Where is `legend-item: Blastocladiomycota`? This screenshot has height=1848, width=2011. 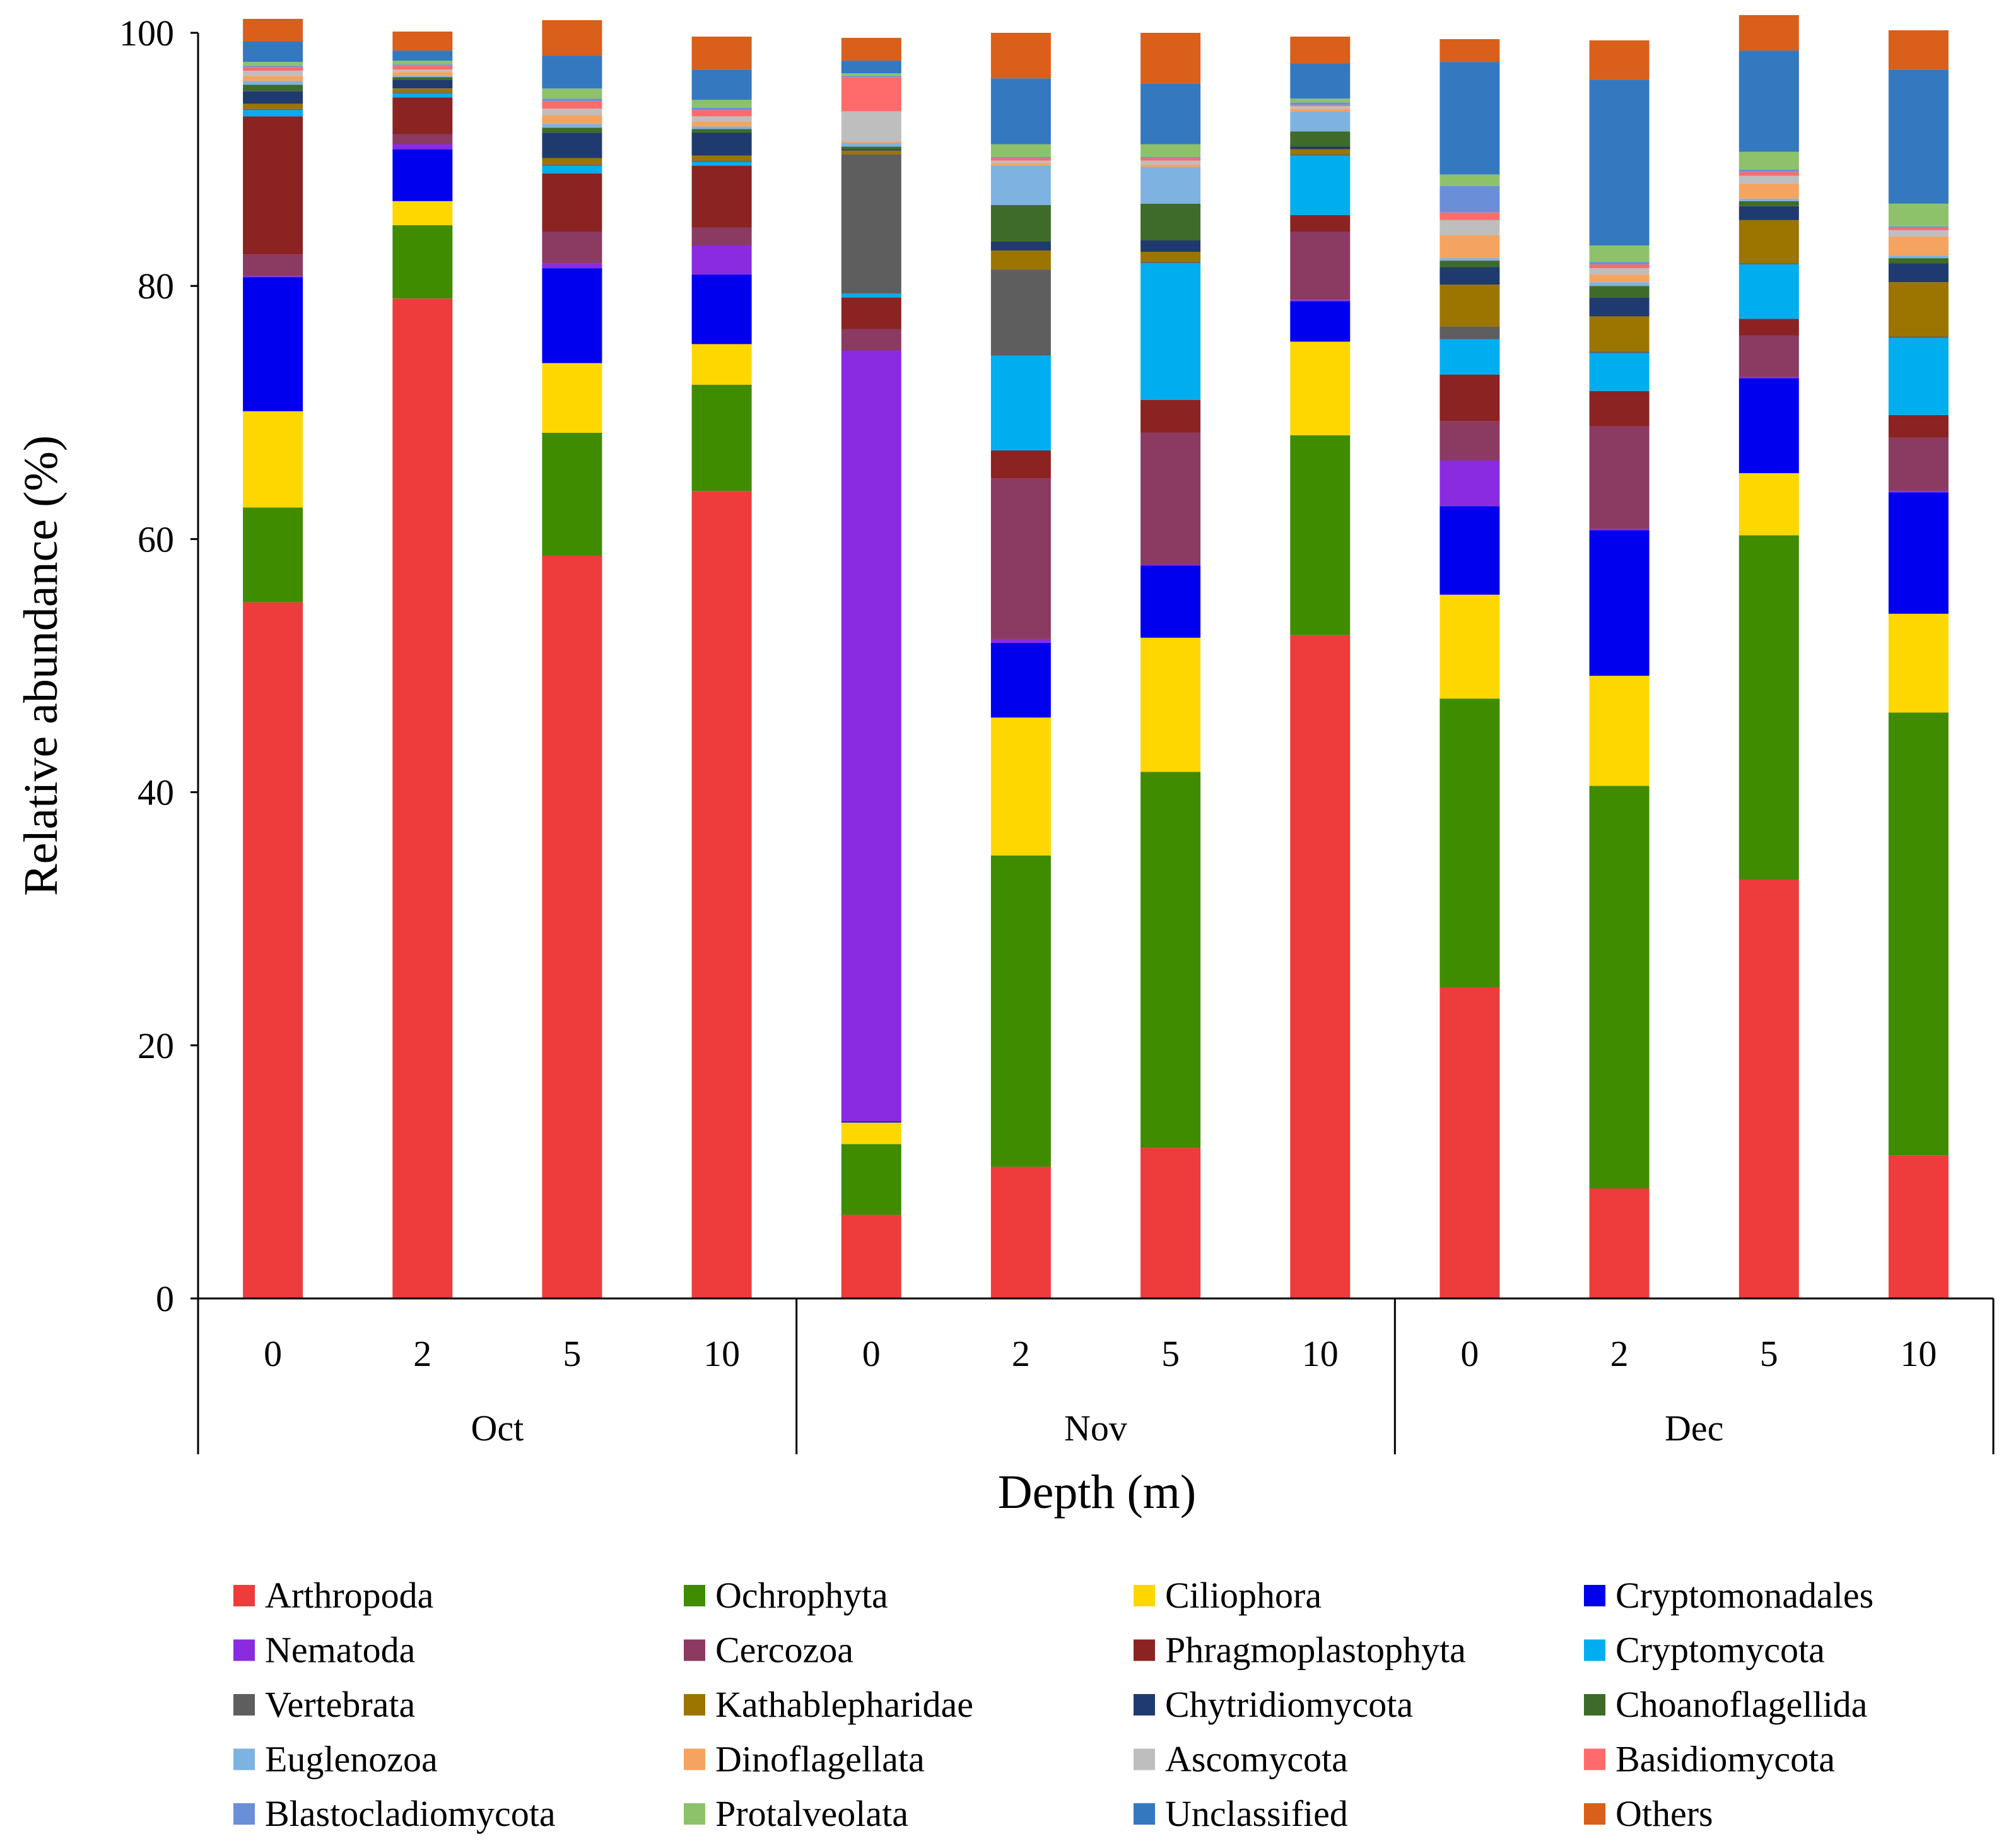
legend-item: Blastocladiomycota is located at coordinates (394, 1813).